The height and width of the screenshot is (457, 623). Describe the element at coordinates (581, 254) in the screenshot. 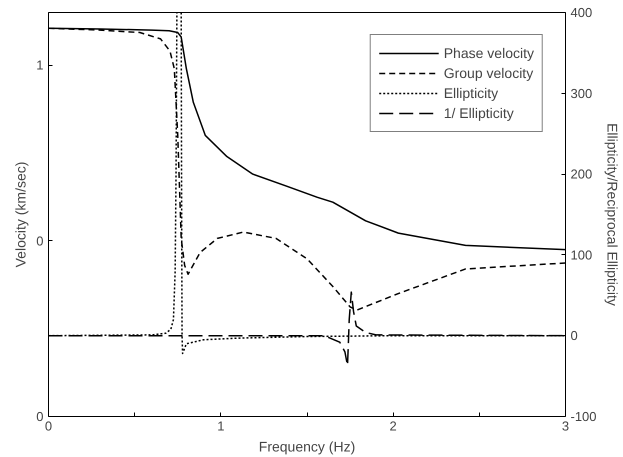

I see `y2-tick-label: 100` at that location.